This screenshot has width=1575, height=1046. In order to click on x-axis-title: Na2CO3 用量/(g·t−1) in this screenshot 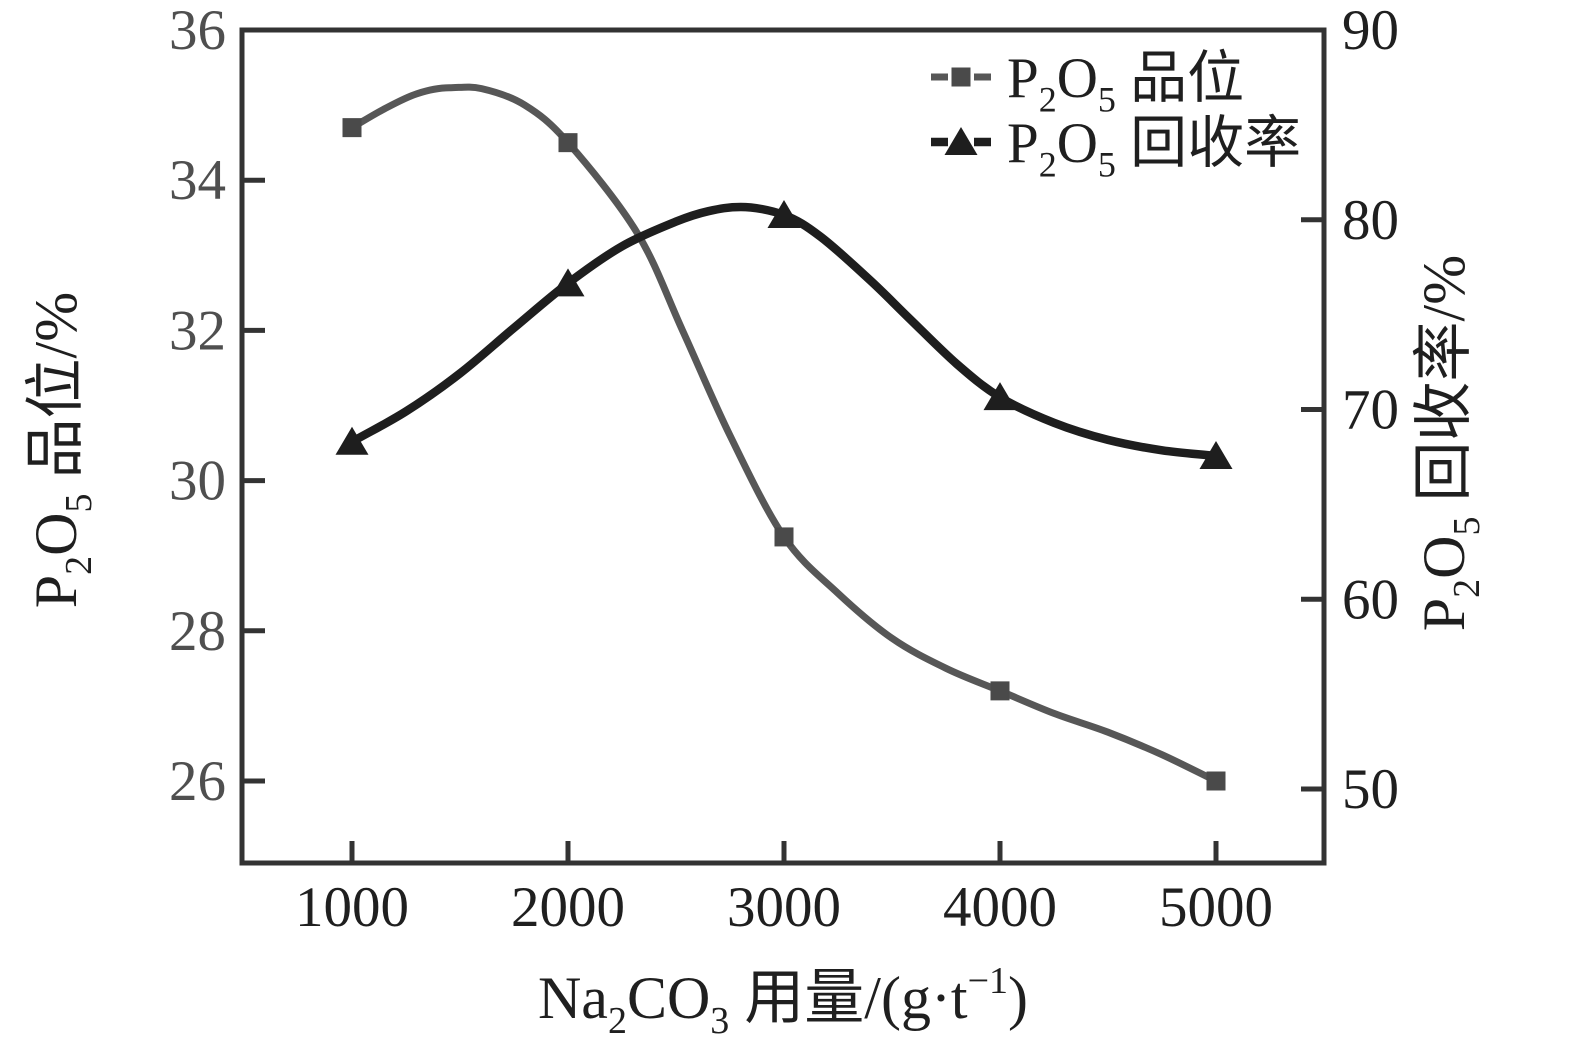, I will do `click(783, 1001)`.